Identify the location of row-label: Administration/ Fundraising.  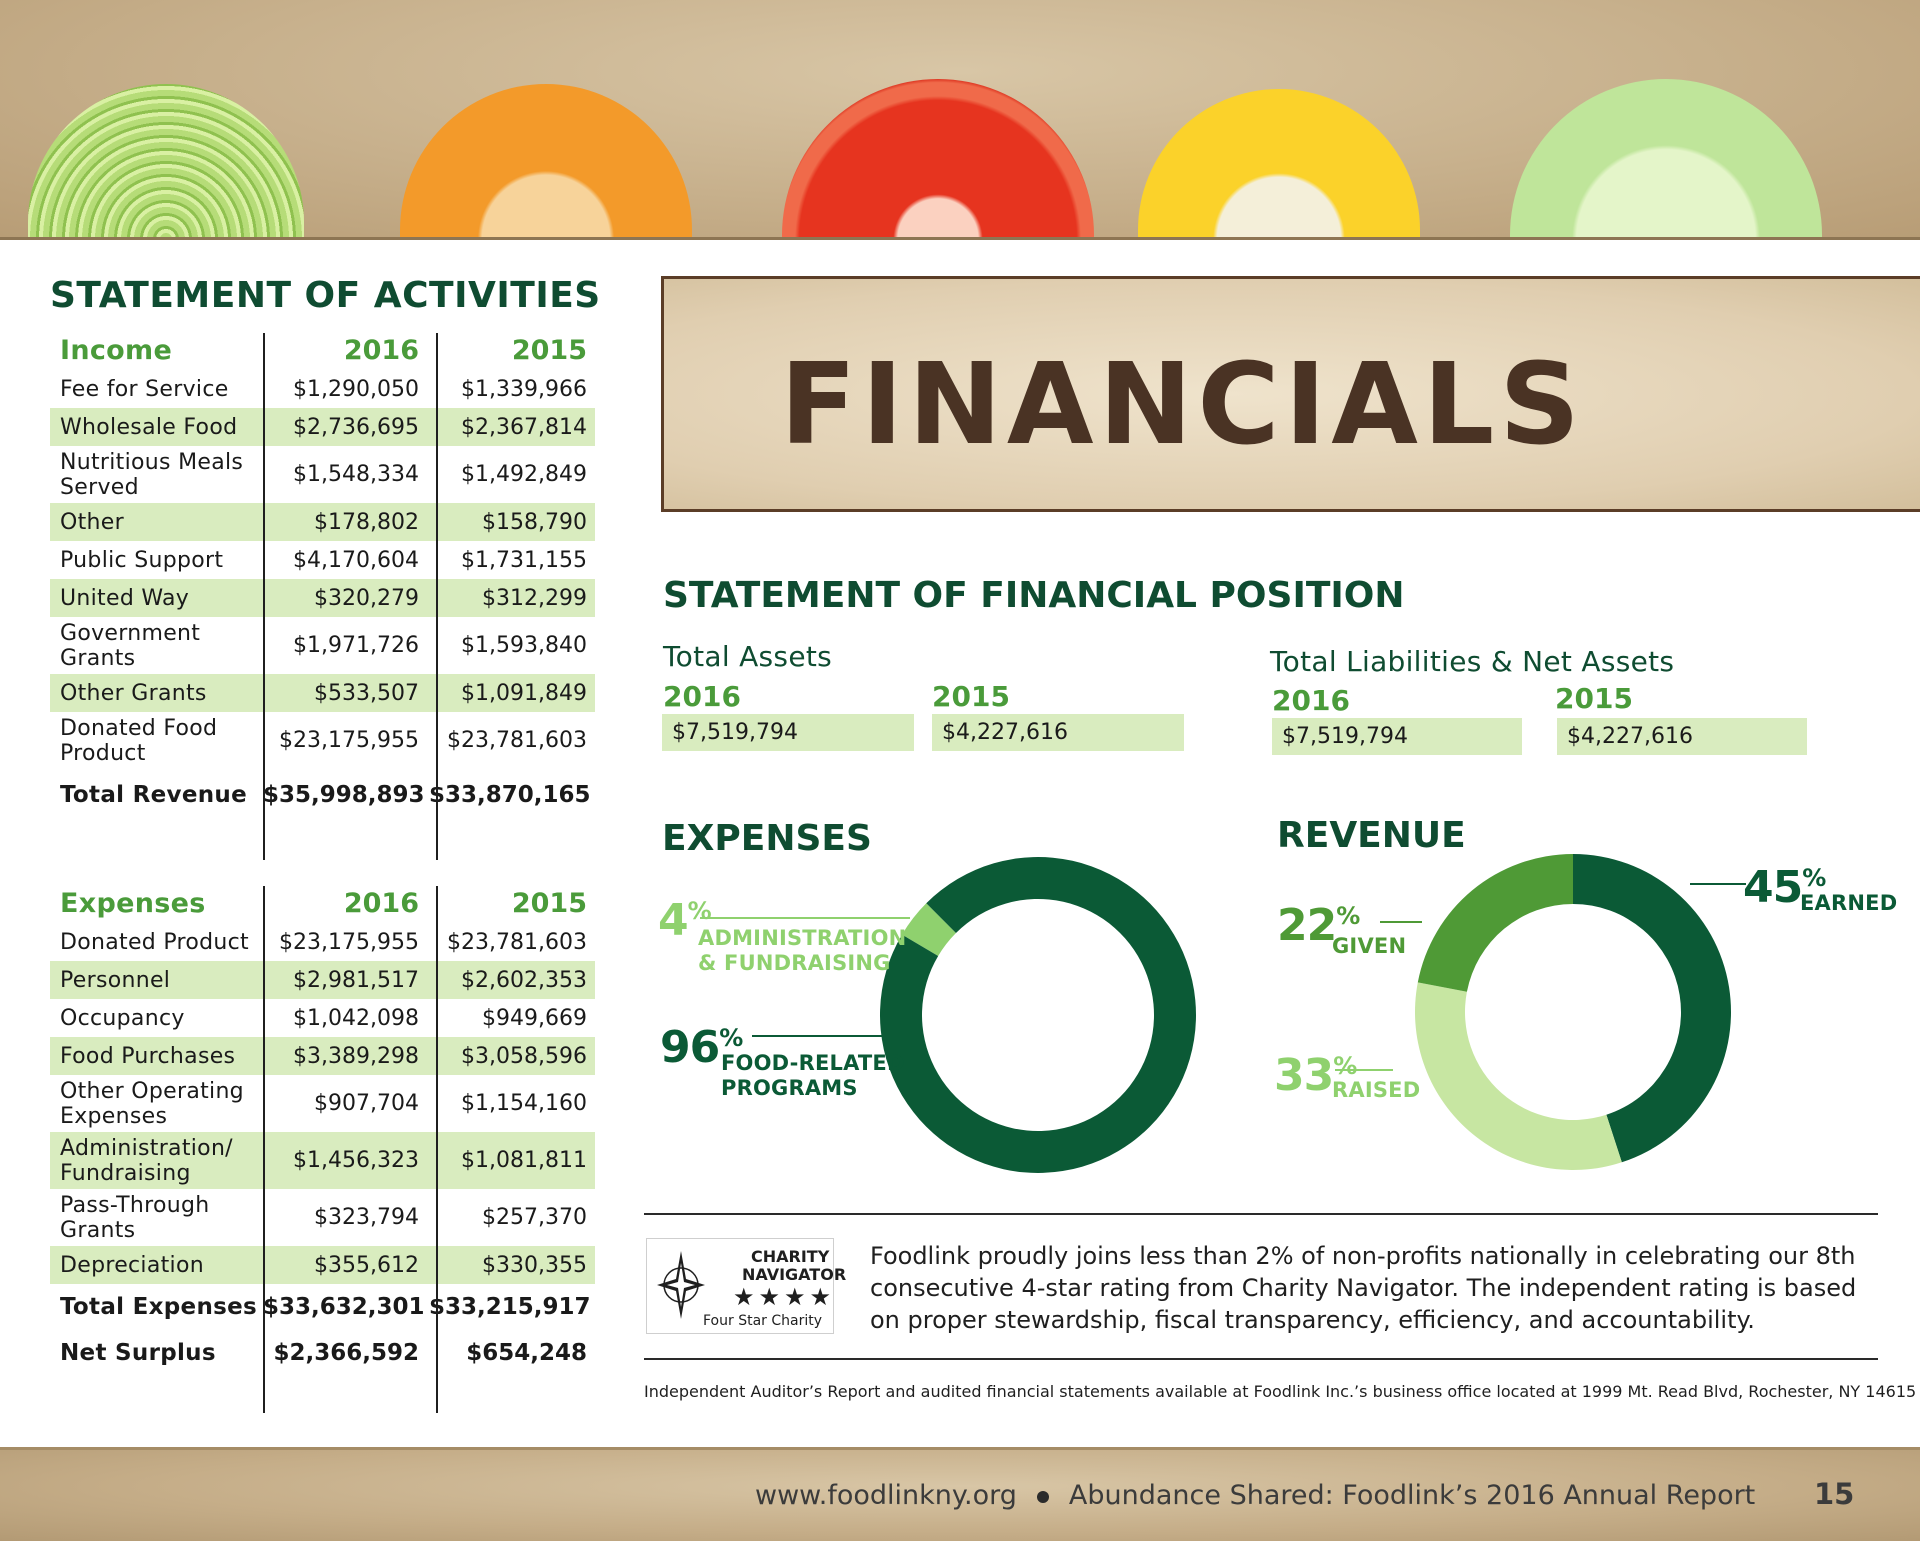
(146, 1160).